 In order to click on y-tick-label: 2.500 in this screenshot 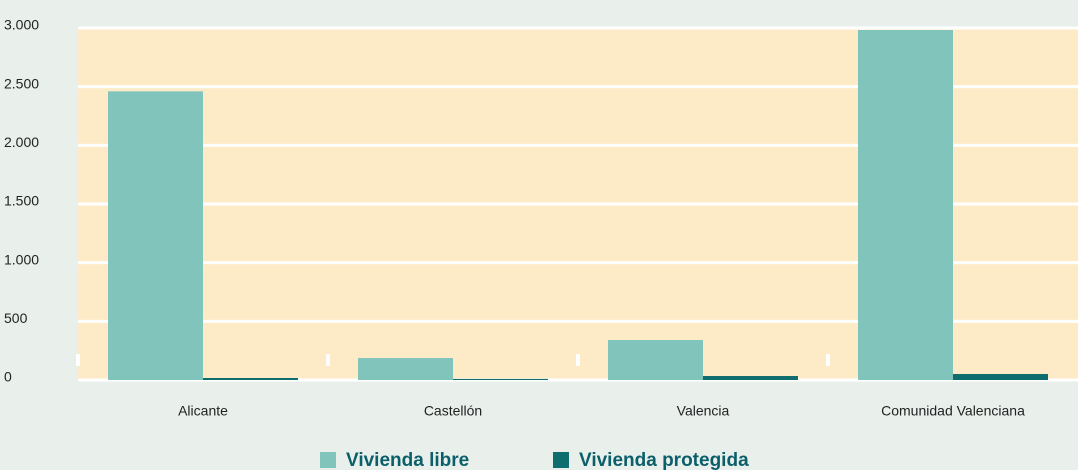, I will do `click(21, 83)`.